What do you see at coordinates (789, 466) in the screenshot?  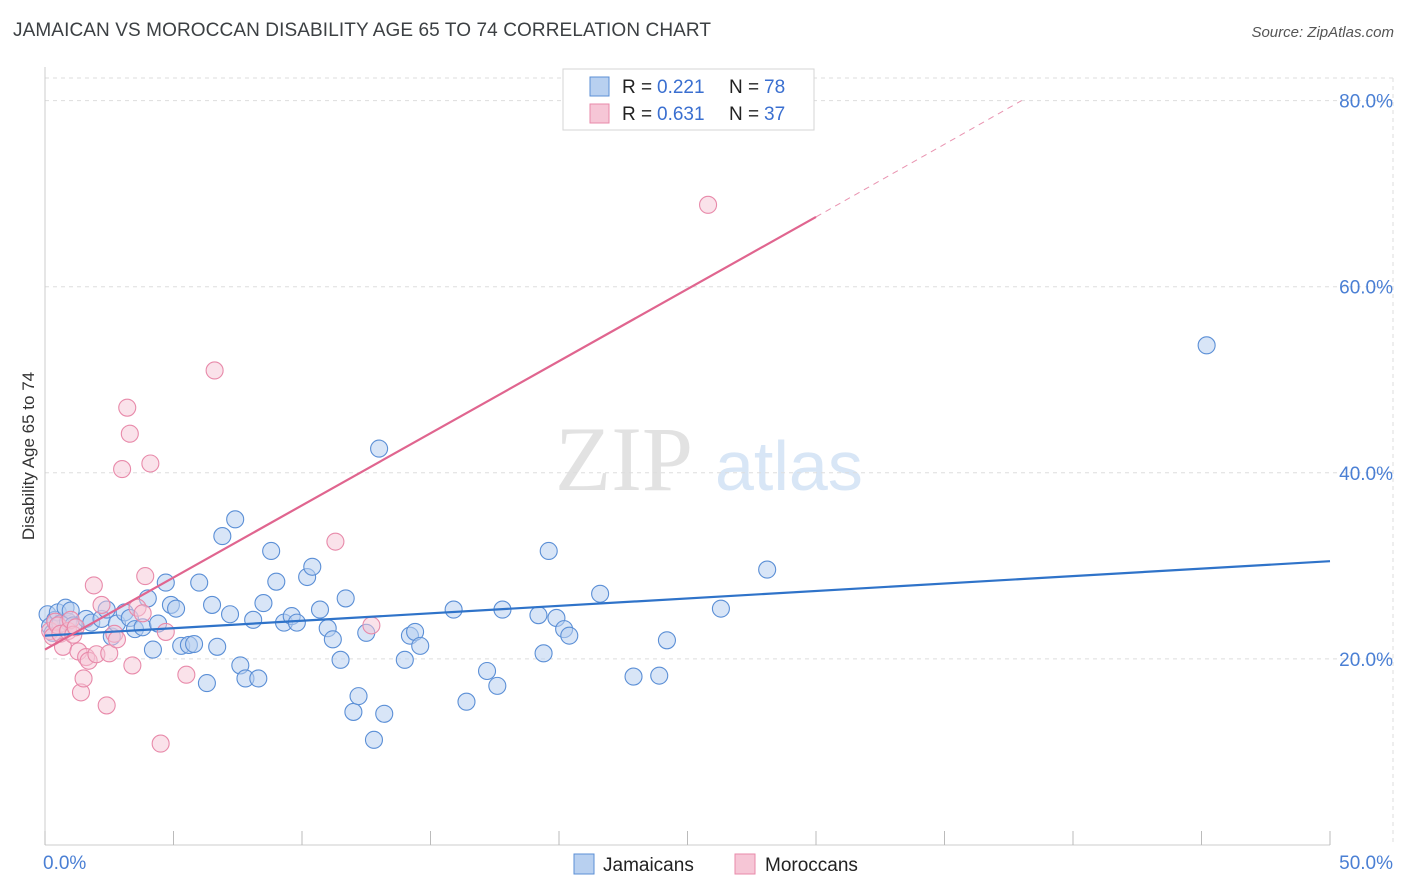 I see `watermark-atlas: atlas` at bounding box center [789, 466].